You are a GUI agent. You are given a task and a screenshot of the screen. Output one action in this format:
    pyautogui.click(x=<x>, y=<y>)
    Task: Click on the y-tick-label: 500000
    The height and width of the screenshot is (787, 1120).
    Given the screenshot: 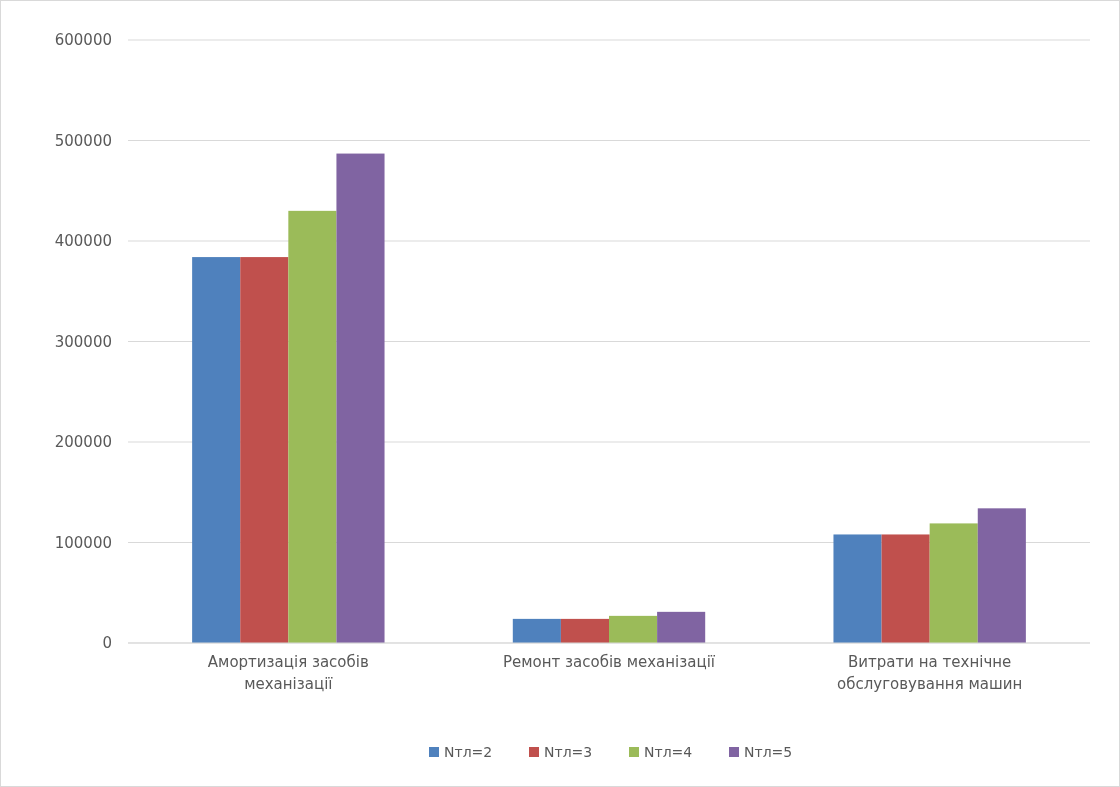 What is the action you would take?
    pyautogui.click(x=83, y=140)
    